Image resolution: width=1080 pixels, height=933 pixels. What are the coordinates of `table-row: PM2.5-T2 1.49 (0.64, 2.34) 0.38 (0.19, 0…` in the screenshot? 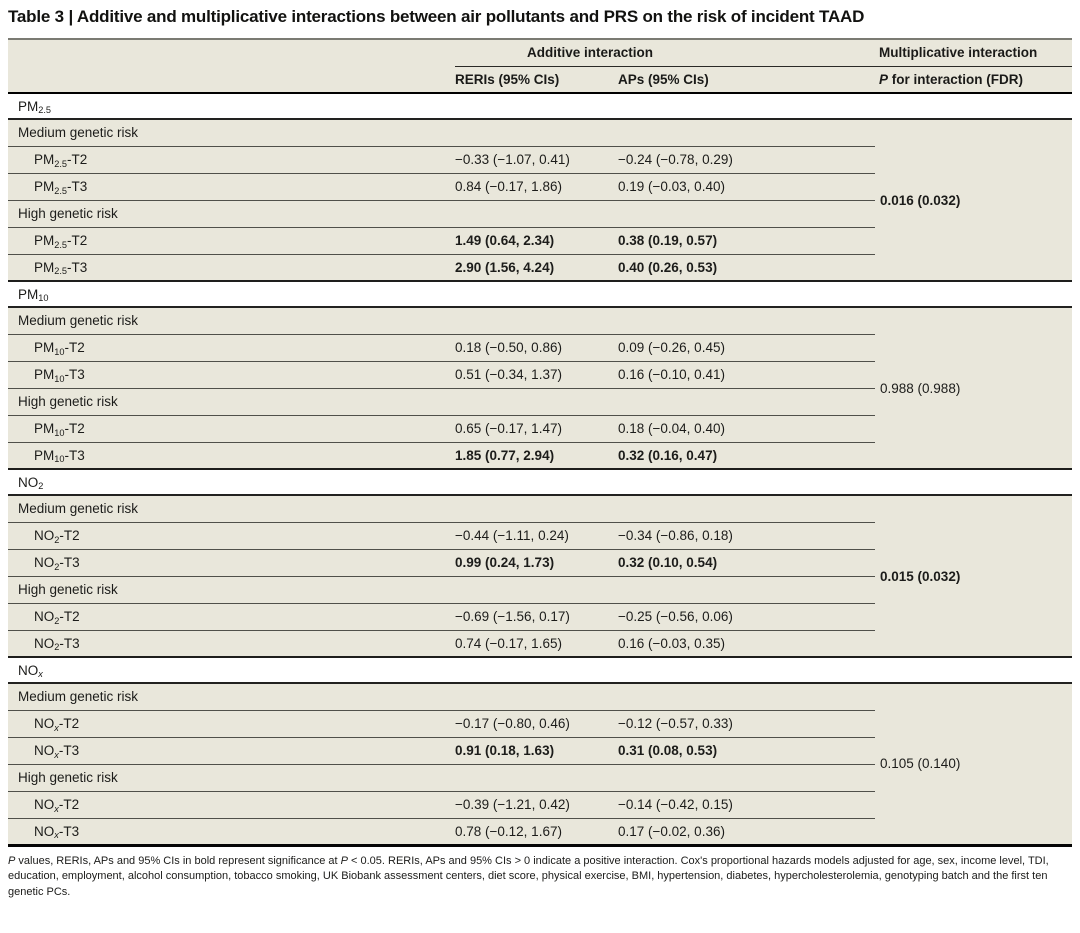 It's located at (540, 241).